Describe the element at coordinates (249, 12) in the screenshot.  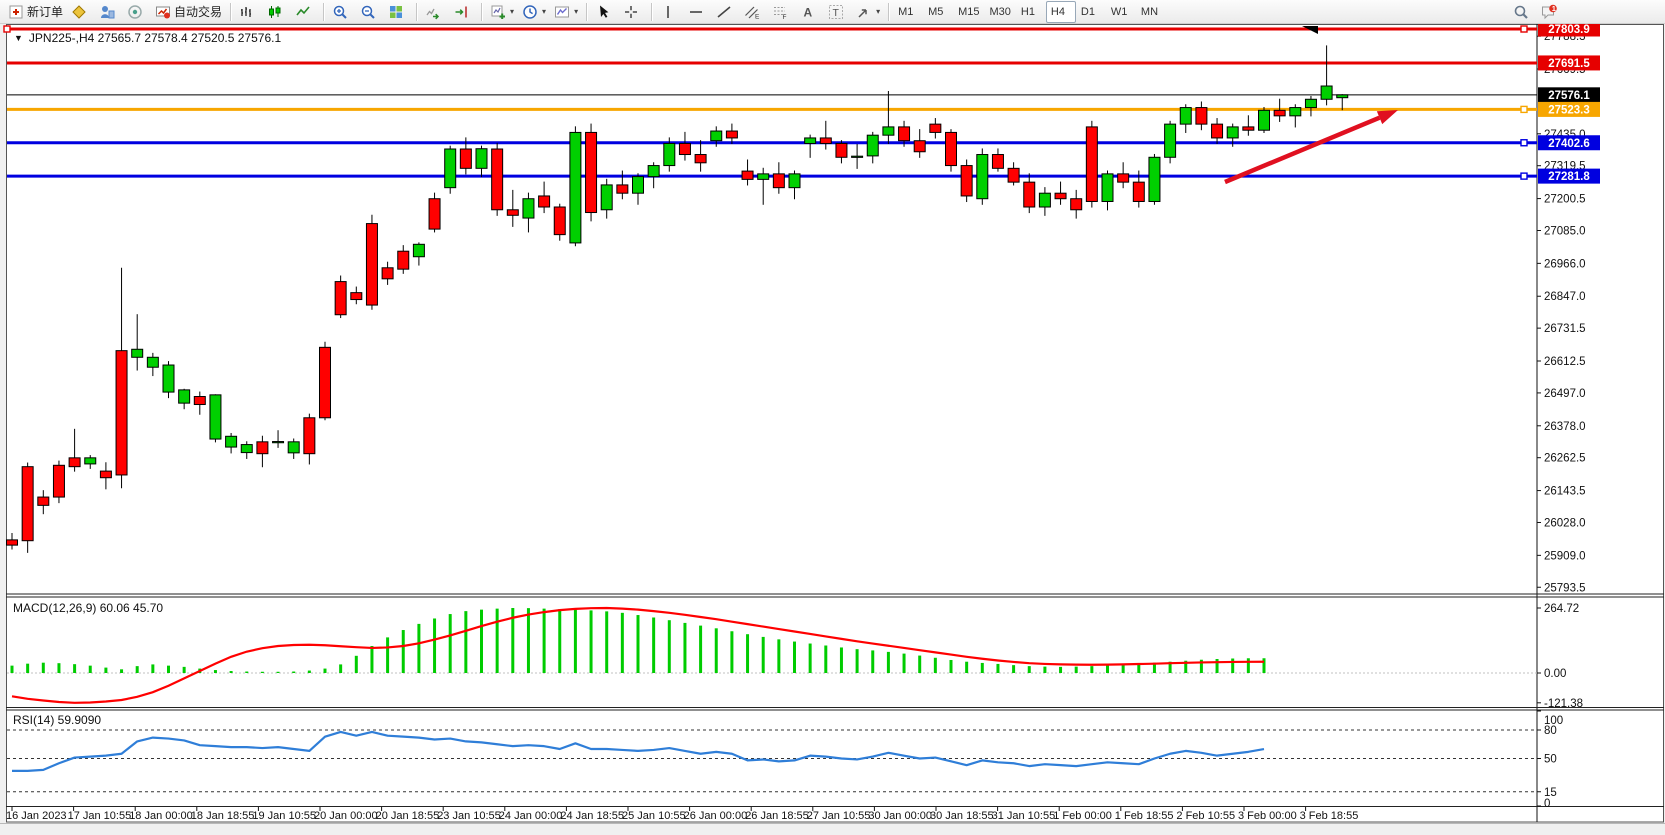
I see `bar-chart-button` at that location.